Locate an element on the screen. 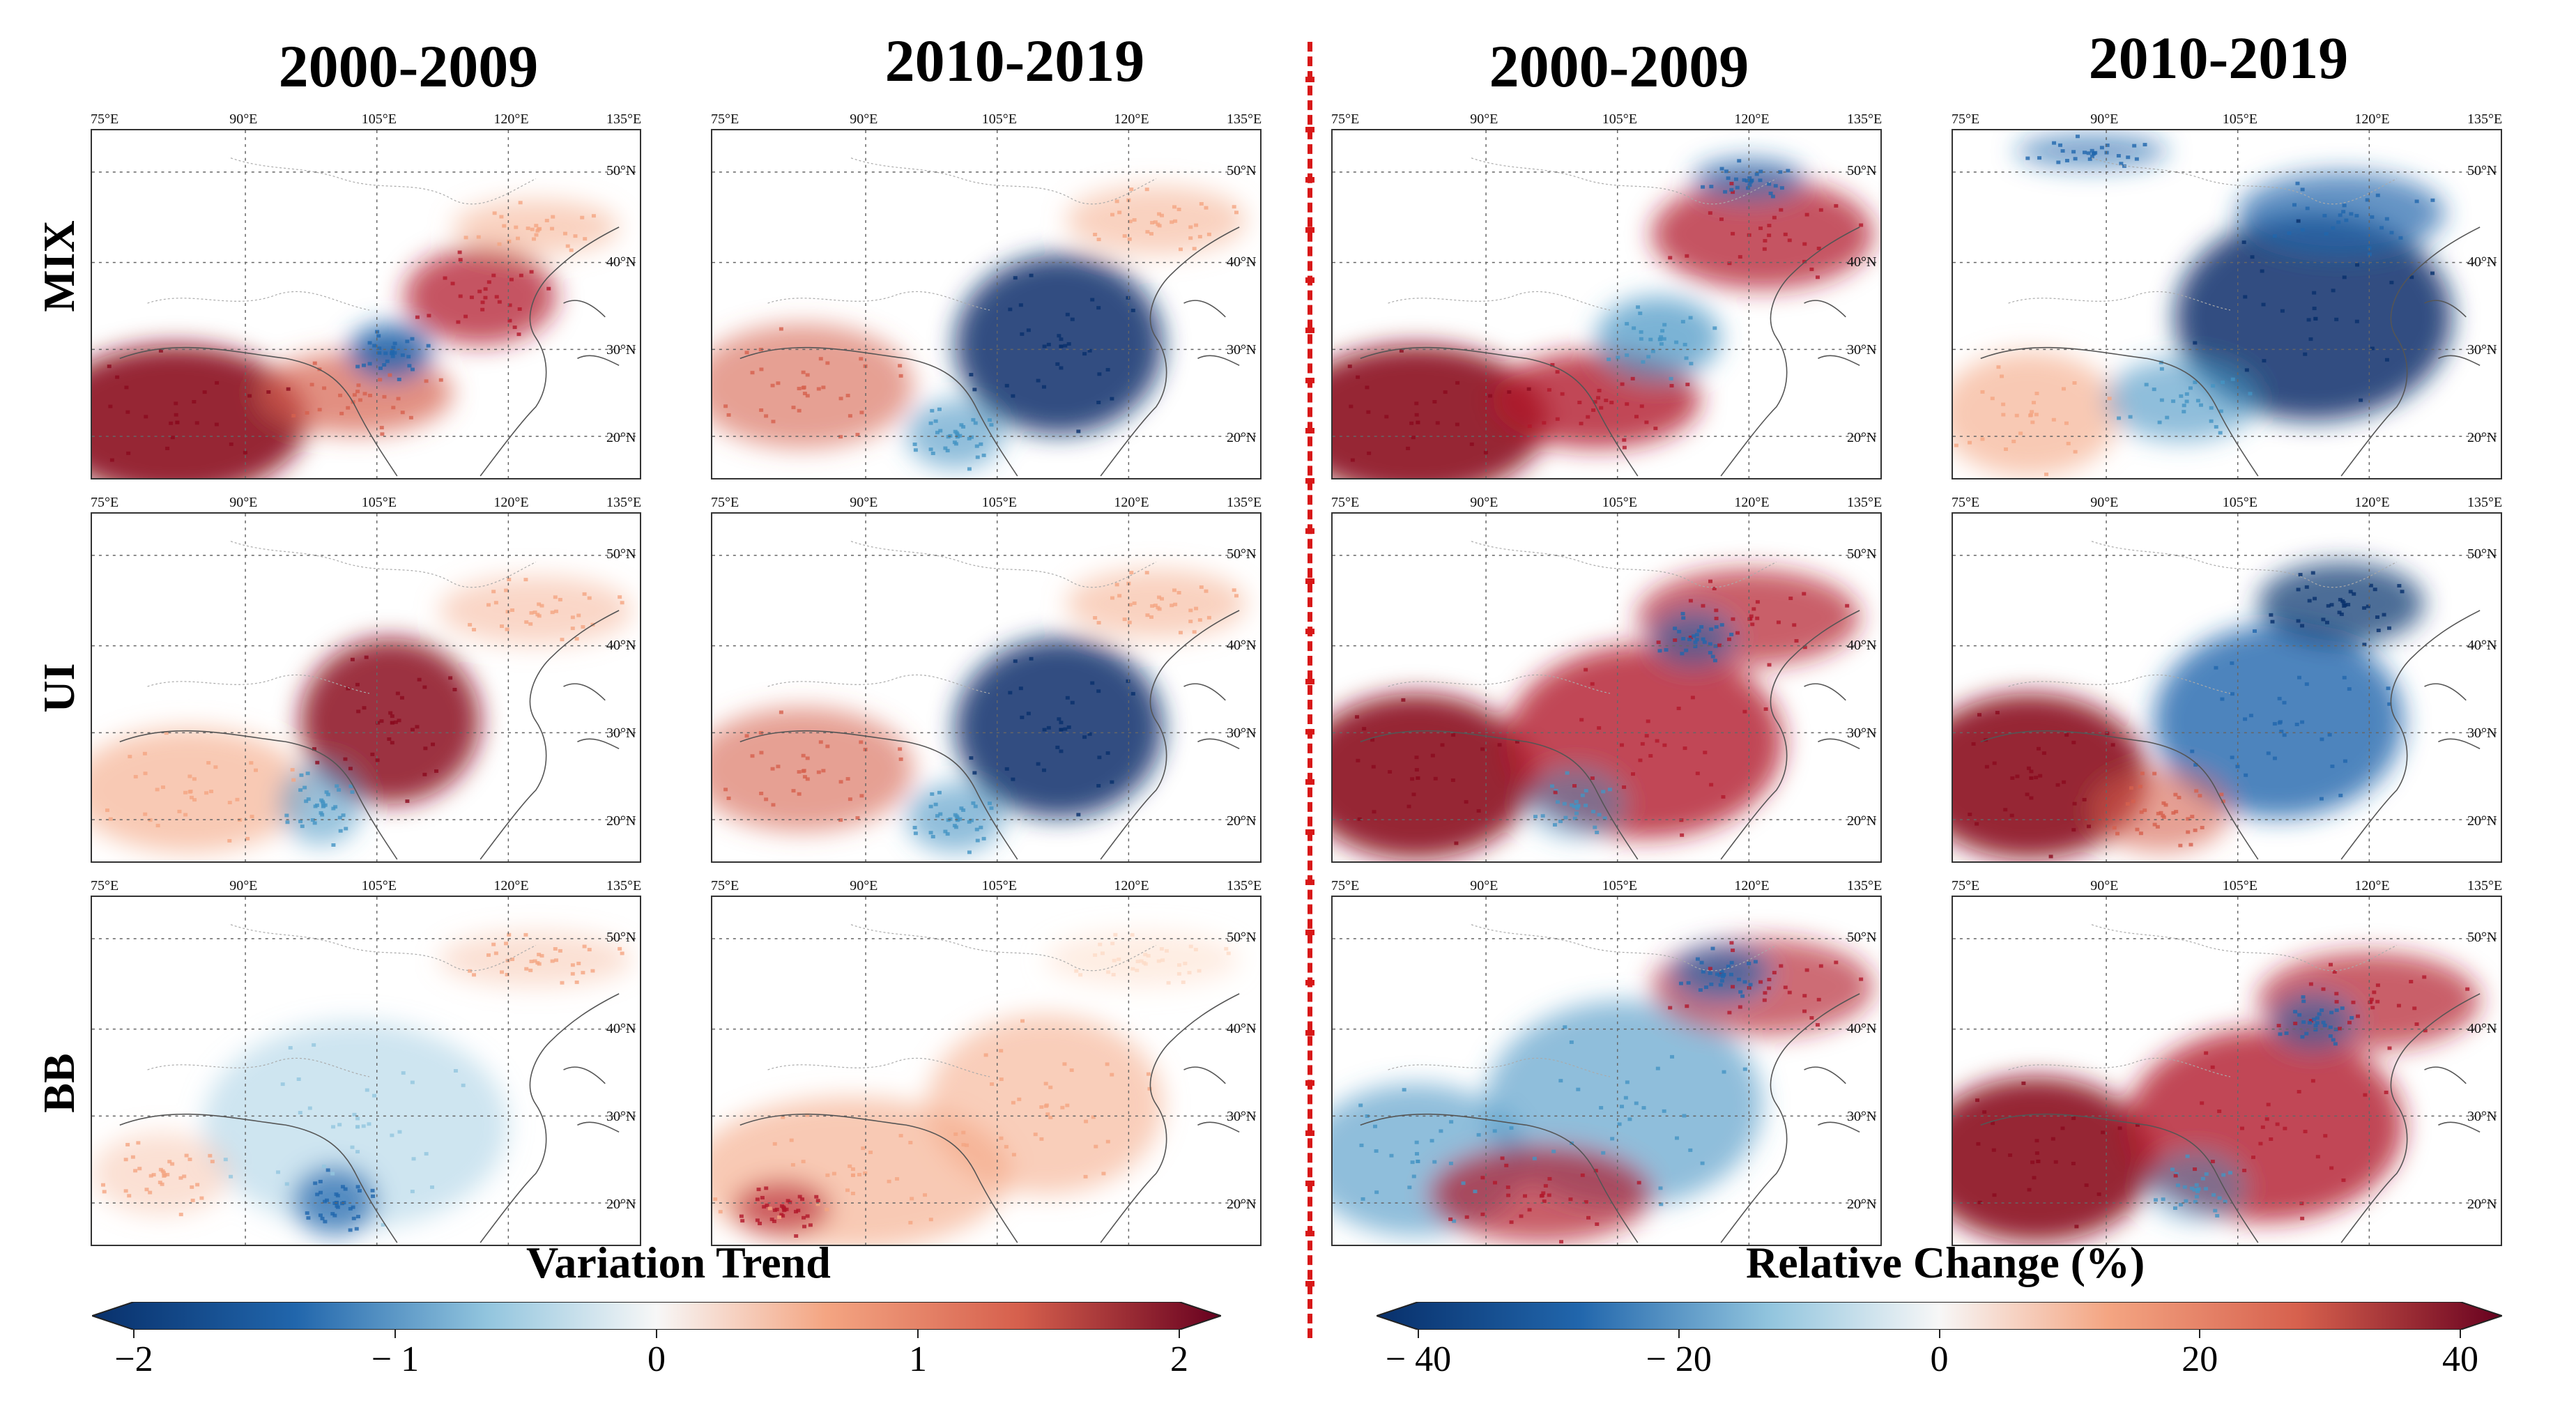  colorbar-tick-label: − 40 is located at coordinates (1418, 1359).